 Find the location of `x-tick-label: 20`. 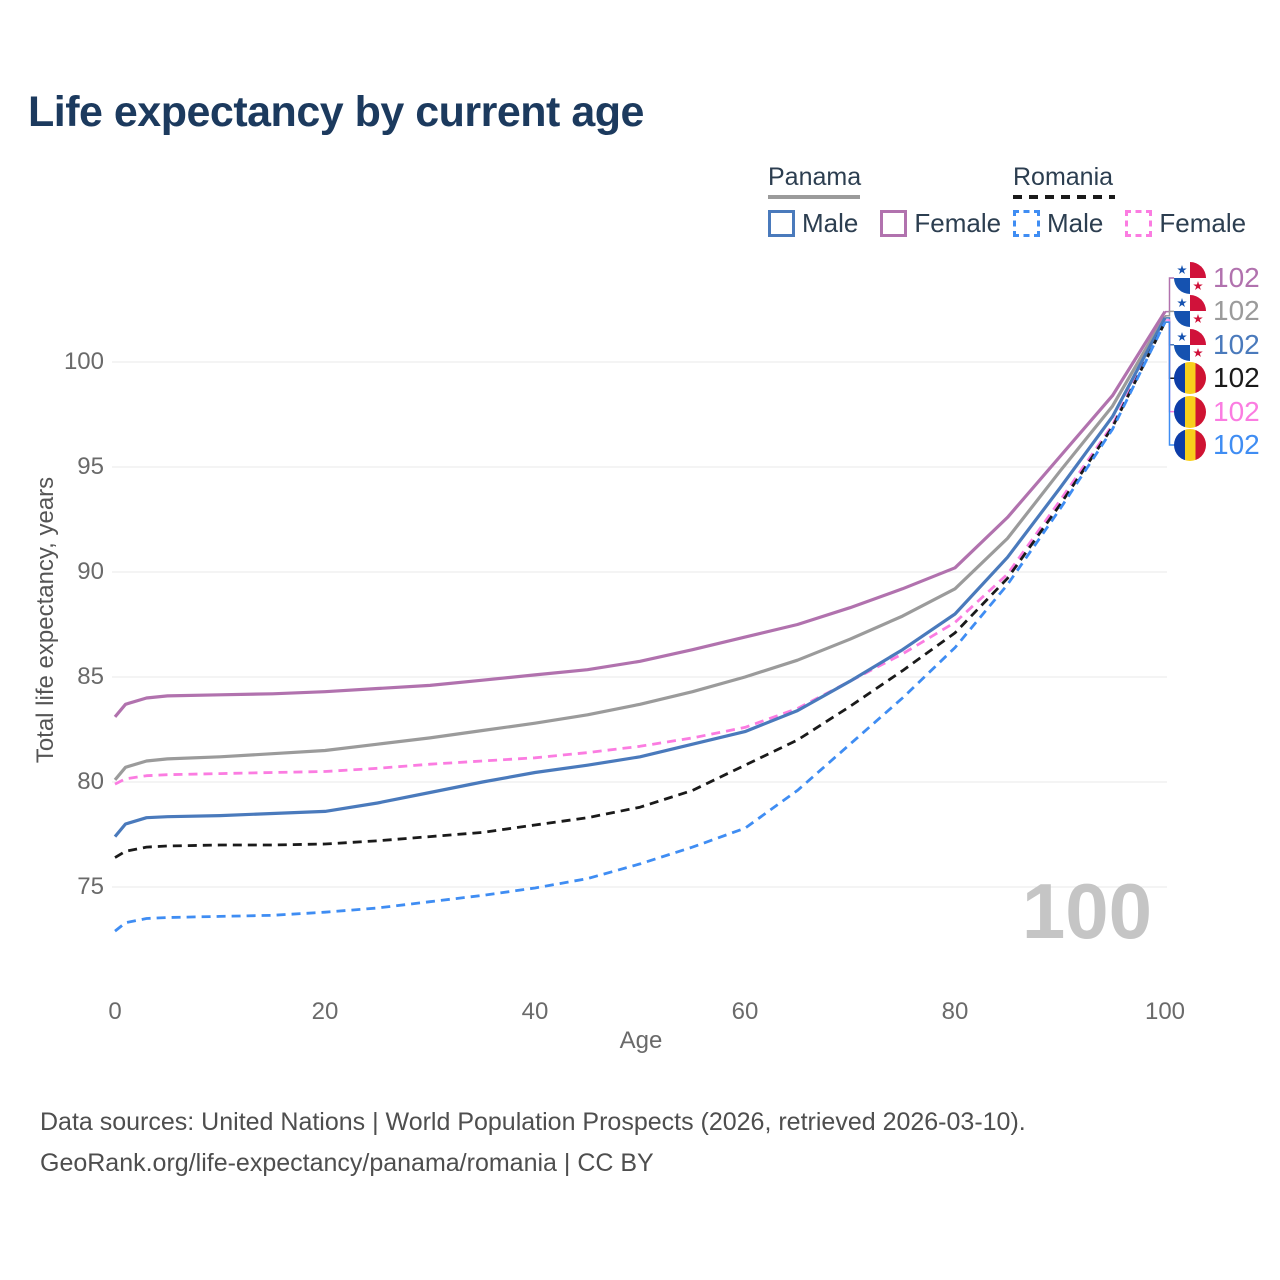

x-tick-label: 20 is located at coordinates (325, 1011).